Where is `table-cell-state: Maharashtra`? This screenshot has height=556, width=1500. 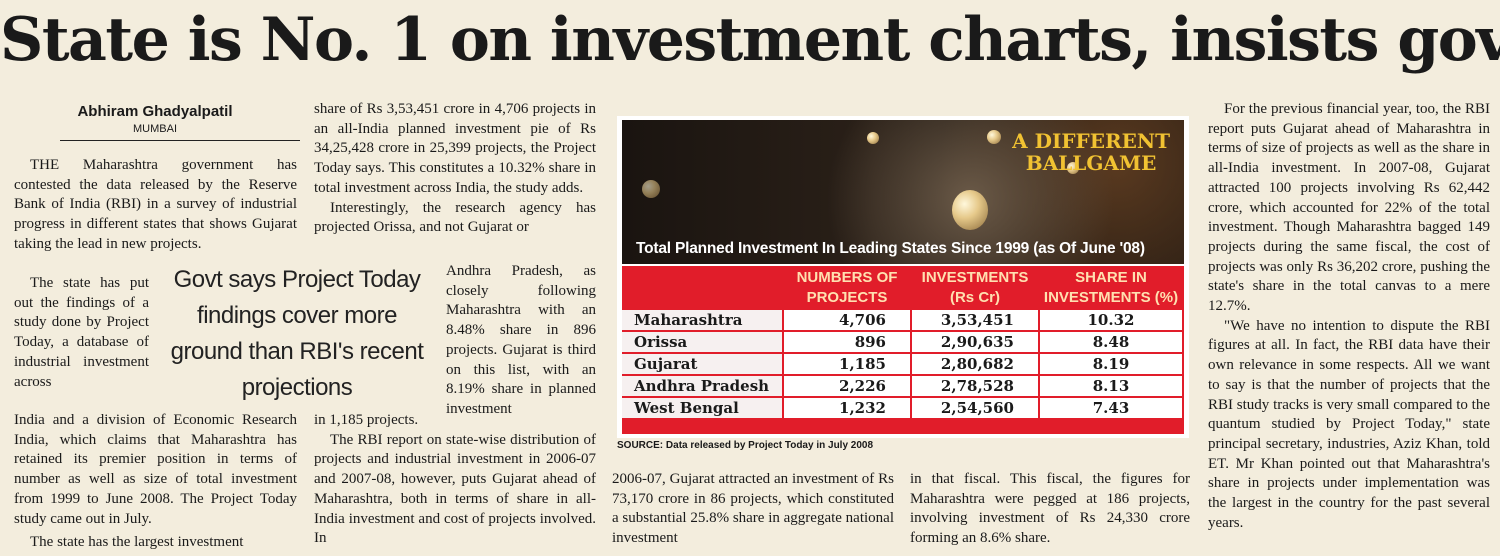 table-cell-state: Maharashtra is located at coordinates (703, 321).